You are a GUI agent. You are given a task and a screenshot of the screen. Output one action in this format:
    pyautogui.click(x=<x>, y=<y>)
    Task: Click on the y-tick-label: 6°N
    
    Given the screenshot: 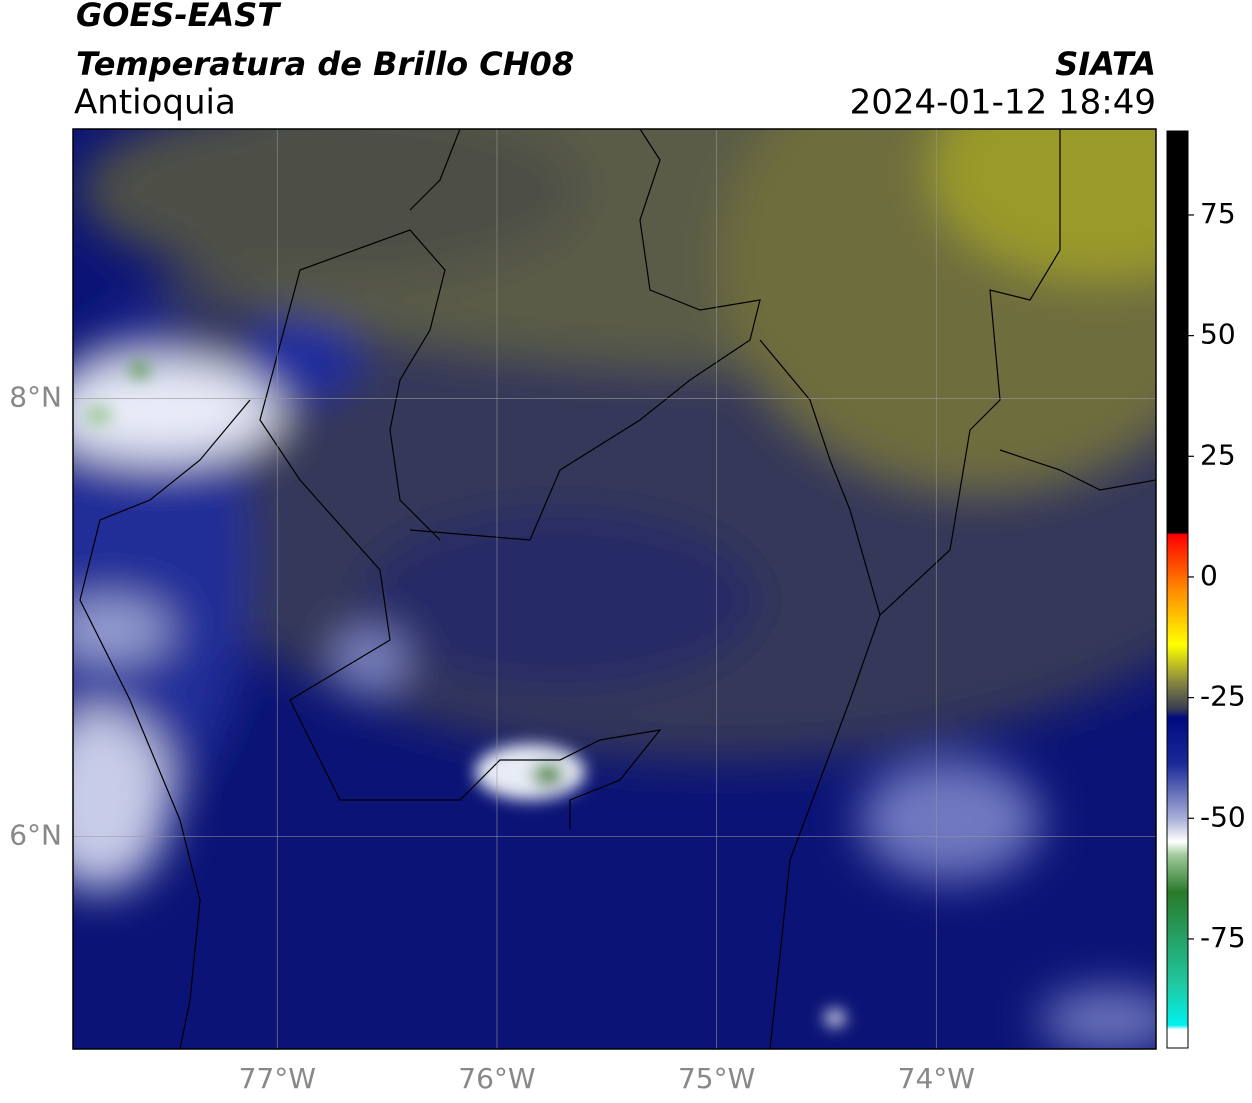 What is the action you would take?
    pyautogui.click(x=35, y=835)
    